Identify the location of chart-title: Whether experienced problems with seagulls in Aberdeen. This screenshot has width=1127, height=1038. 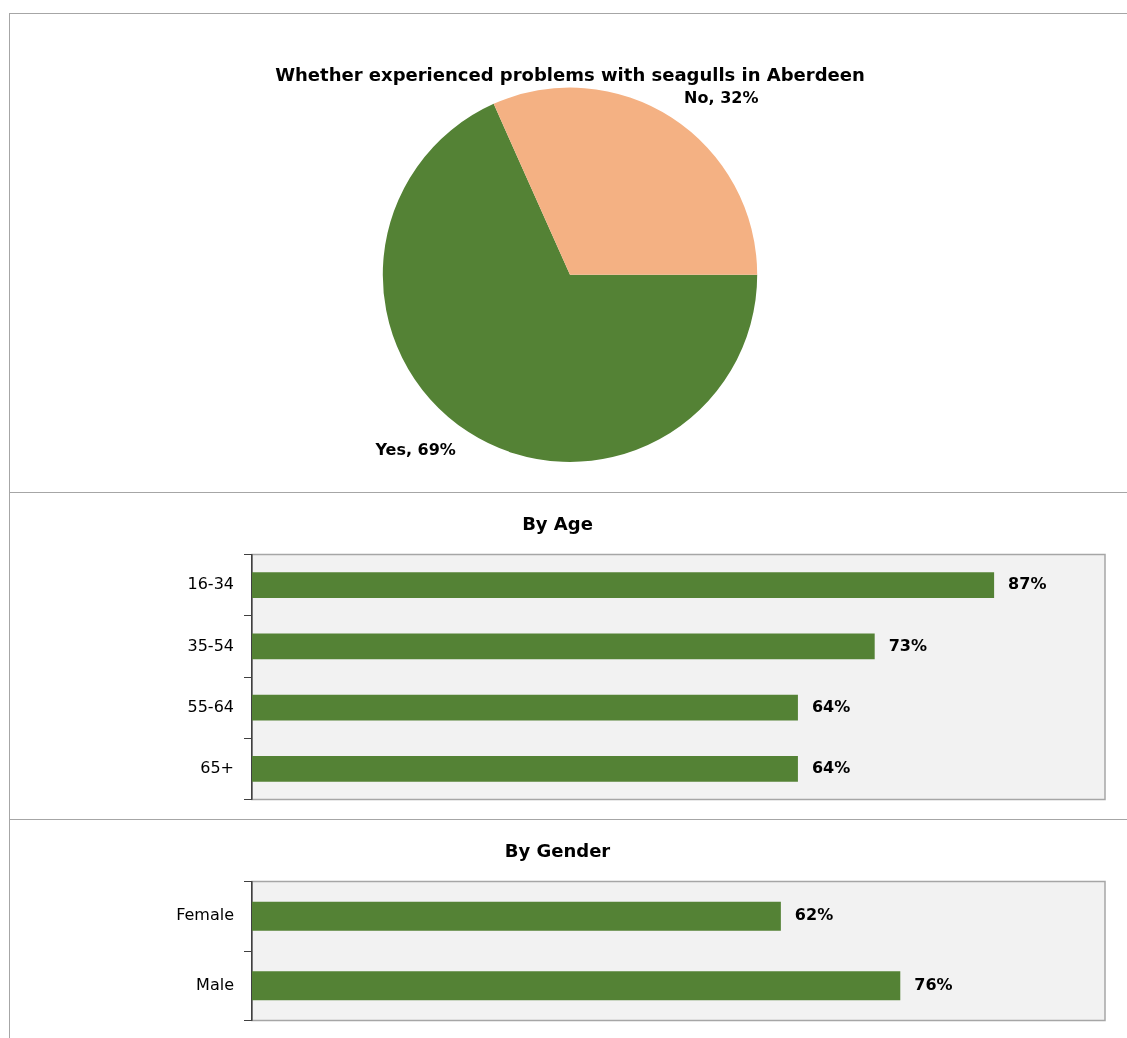
(570, 75).